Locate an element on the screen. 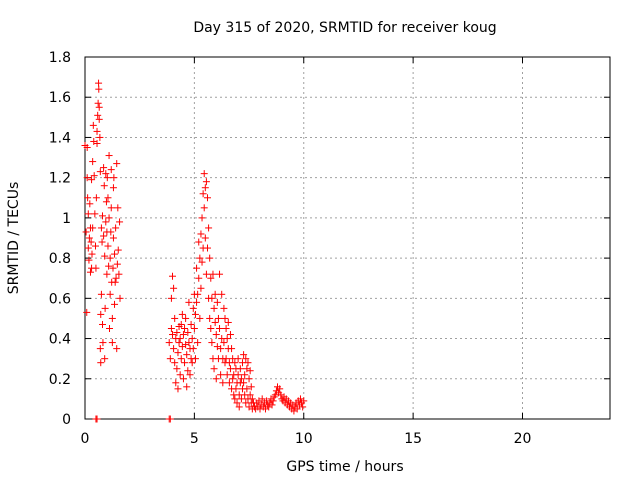 The image size is (640, 480). y-axis-label: SRMTID / TECUs is located at coordinates (14, 238).